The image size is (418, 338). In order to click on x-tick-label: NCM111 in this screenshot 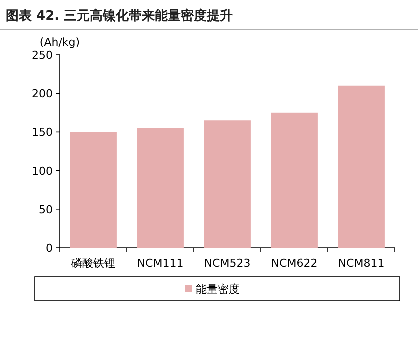, I will do `click(160, 263)`.